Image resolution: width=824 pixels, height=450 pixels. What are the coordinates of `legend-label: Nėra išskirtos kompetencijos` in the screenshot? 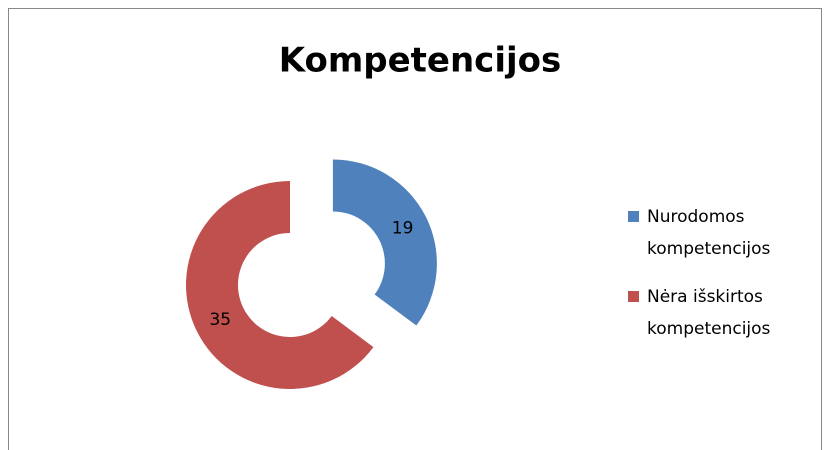 It's located at (709, 313).